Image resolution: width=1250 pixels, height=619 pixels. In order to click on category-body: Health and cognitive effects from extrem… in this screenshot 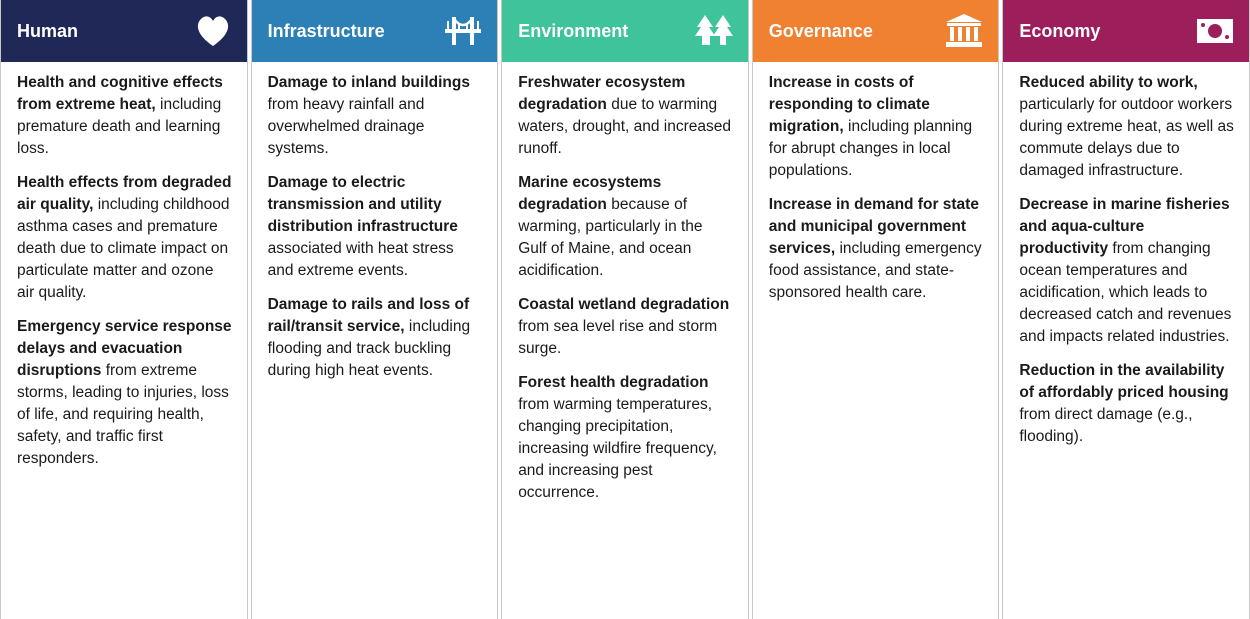, I will do `click(124, 272)`.